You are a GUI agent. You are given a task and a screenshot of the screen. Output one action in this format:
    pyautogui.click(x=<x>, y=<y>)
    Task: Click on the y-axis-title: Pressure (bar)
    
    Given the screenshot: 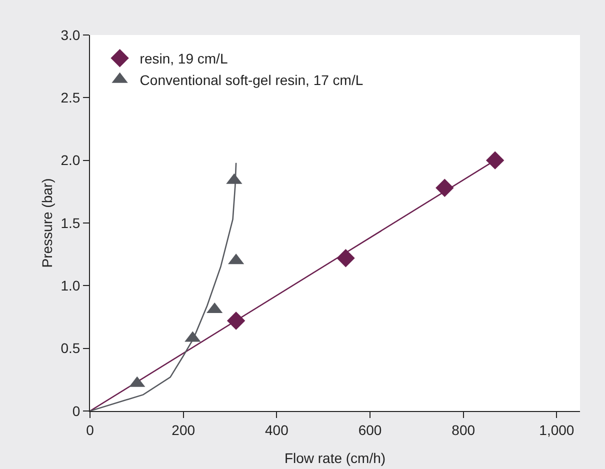 What is the action you would take?
    pyautogui.click(x=47, y=223)
    